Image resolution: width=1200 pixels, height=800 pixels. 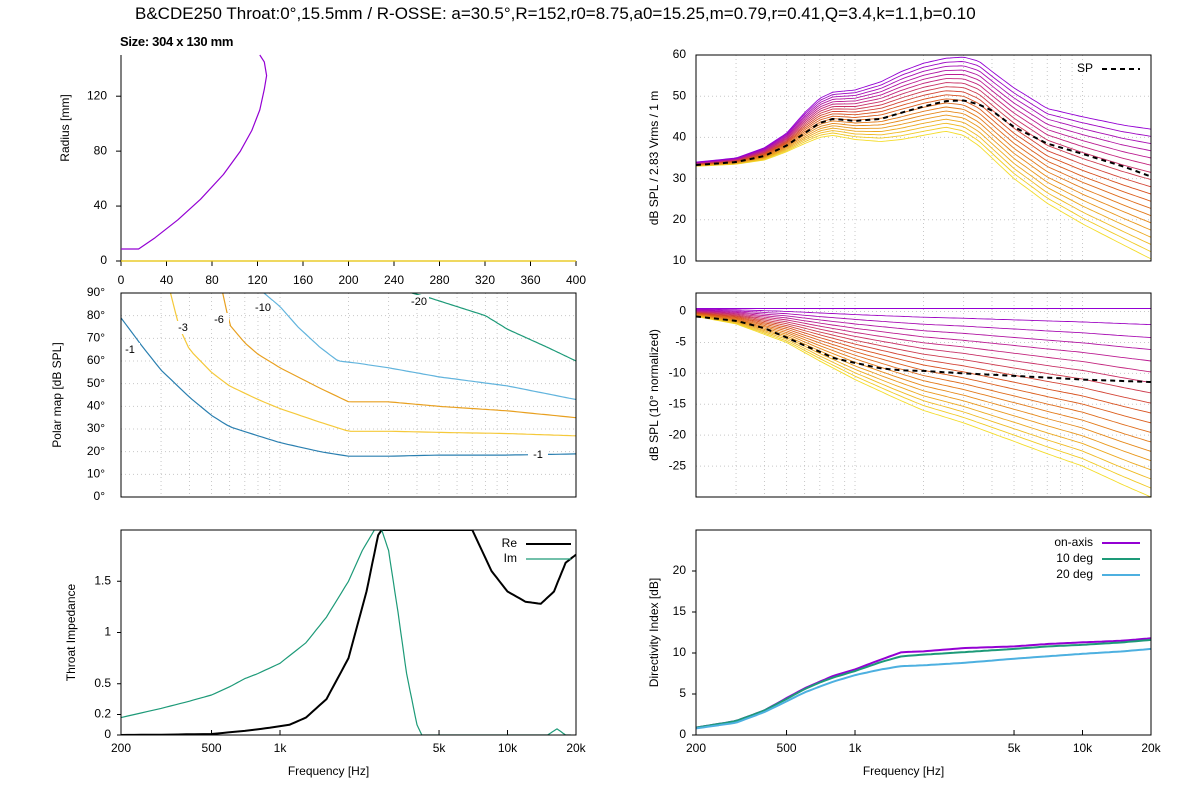 I want to click on y-tick-label: 10°, so click(x=96, y=474).